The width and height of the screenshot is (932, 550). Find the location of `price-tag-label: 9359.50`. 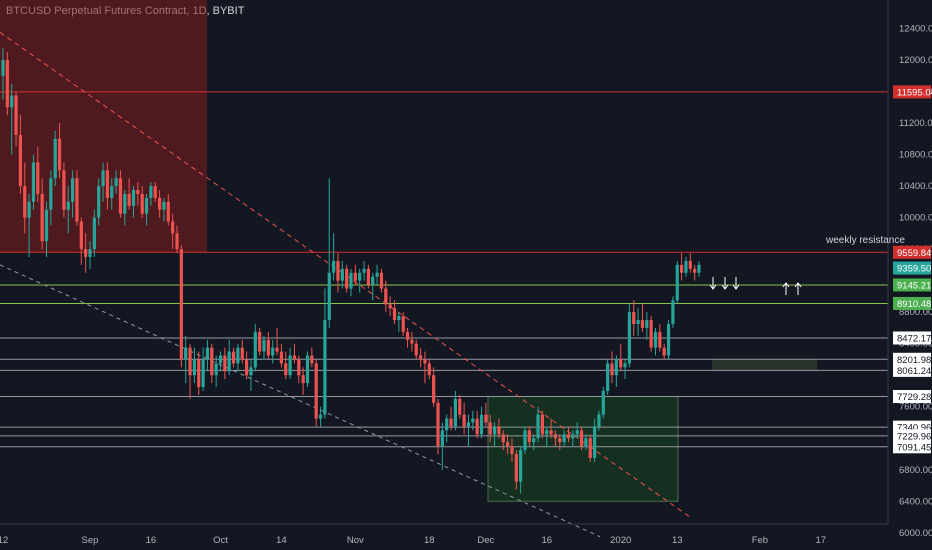

price-tag-label: 9359.50 is located at coordinates (914, 269).